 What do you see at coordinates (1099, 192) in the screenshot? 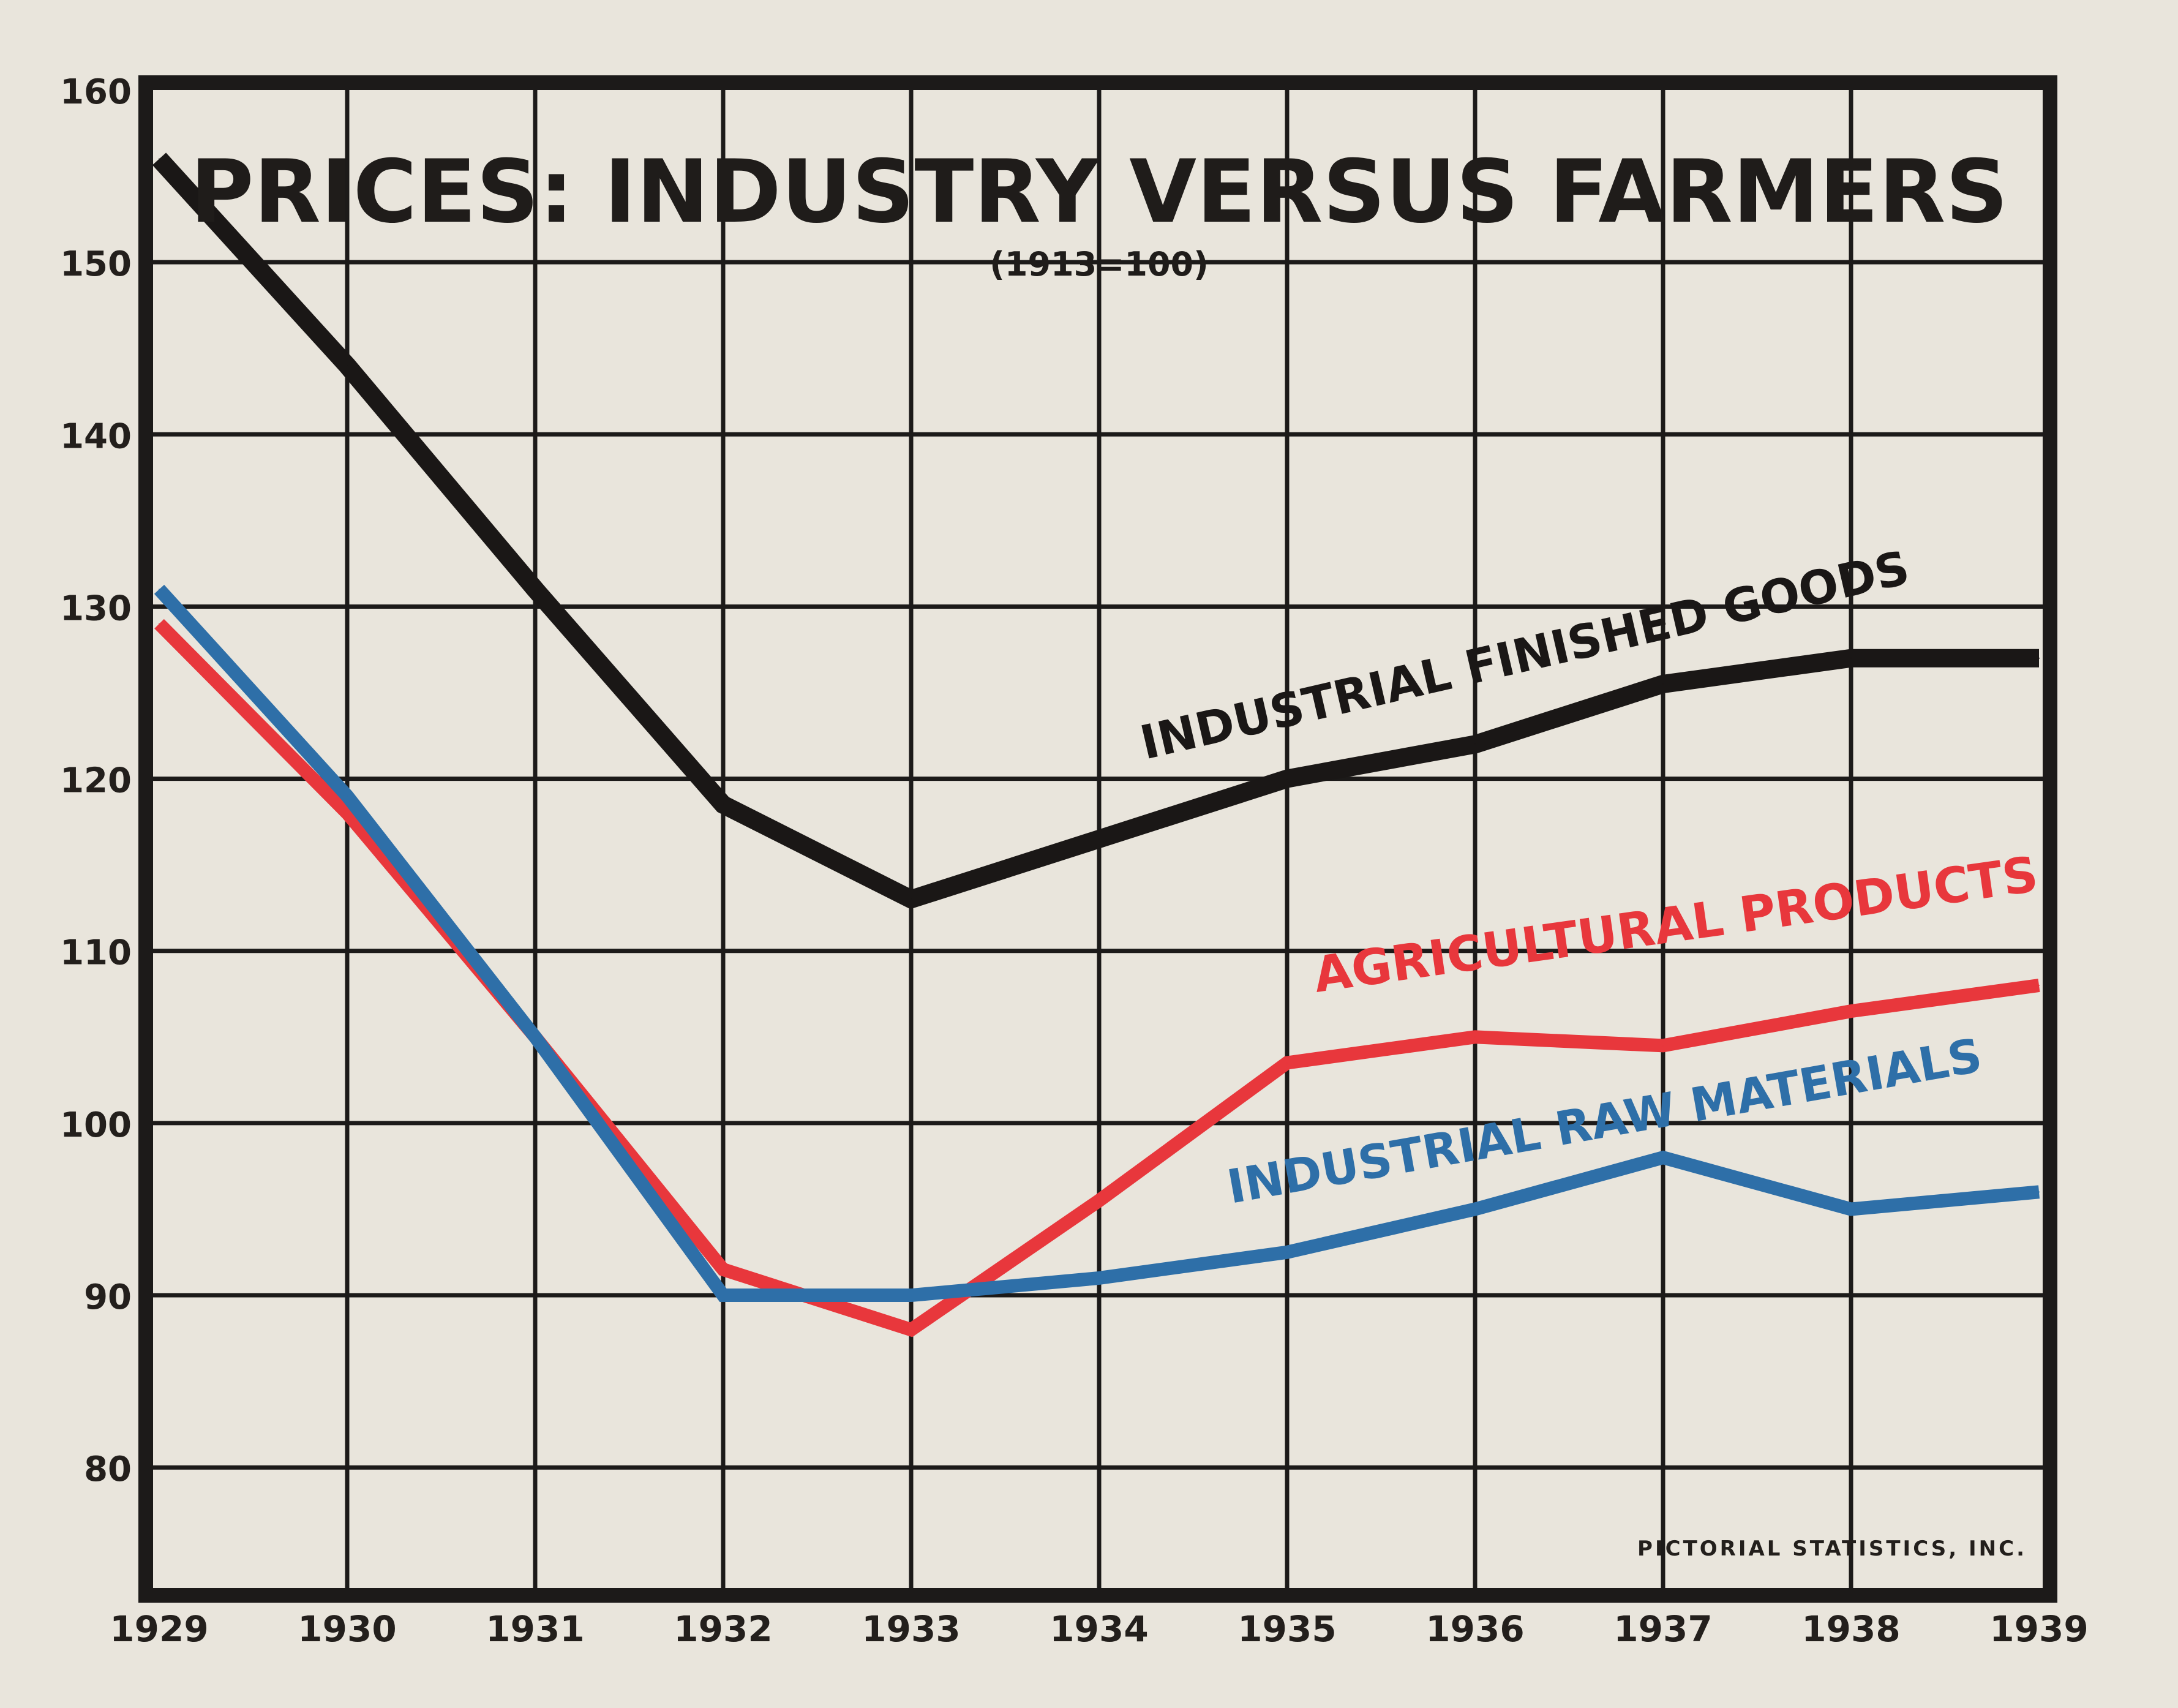
I see `chart-title: PRICES: INDUSTRY VERSUS FARMERS` at bounding box center [1099, 192].